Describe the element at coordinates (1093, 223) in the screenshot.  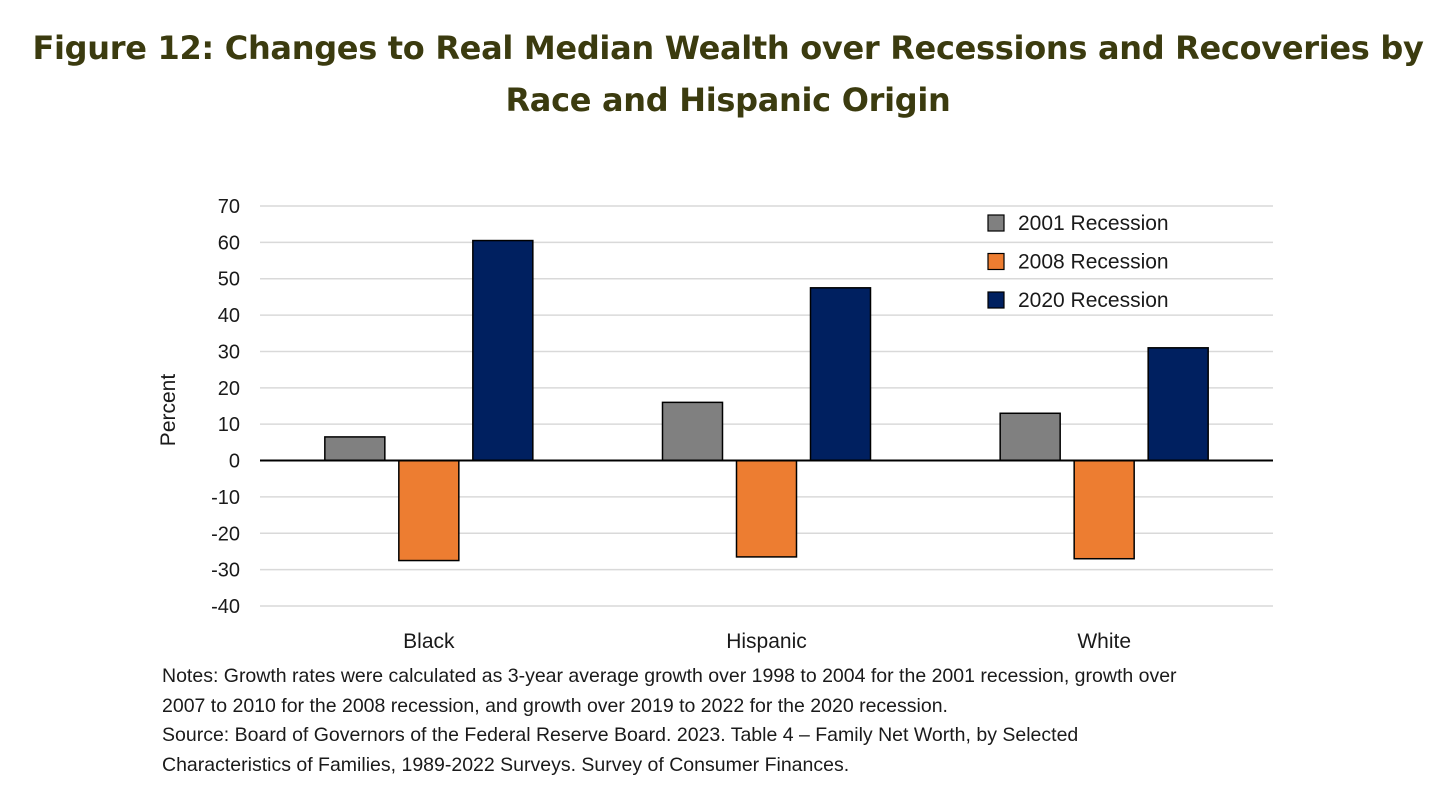
I see `legend-label: 2001 Recession` at that location.